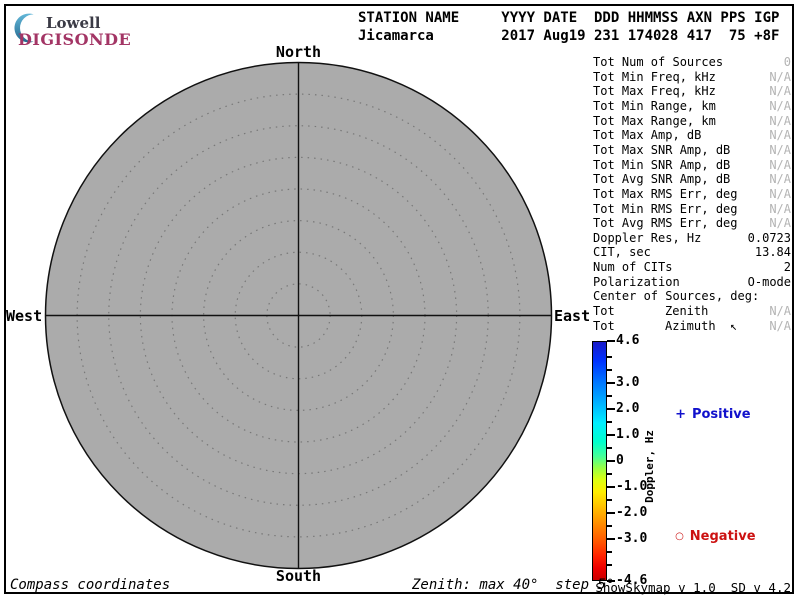 The width and height of the screenshot is (800, 600). Describe the element at coordinates (692, 120) in the screenshot. I see `stats-row: Tot Max Range, km N/A` at that location.